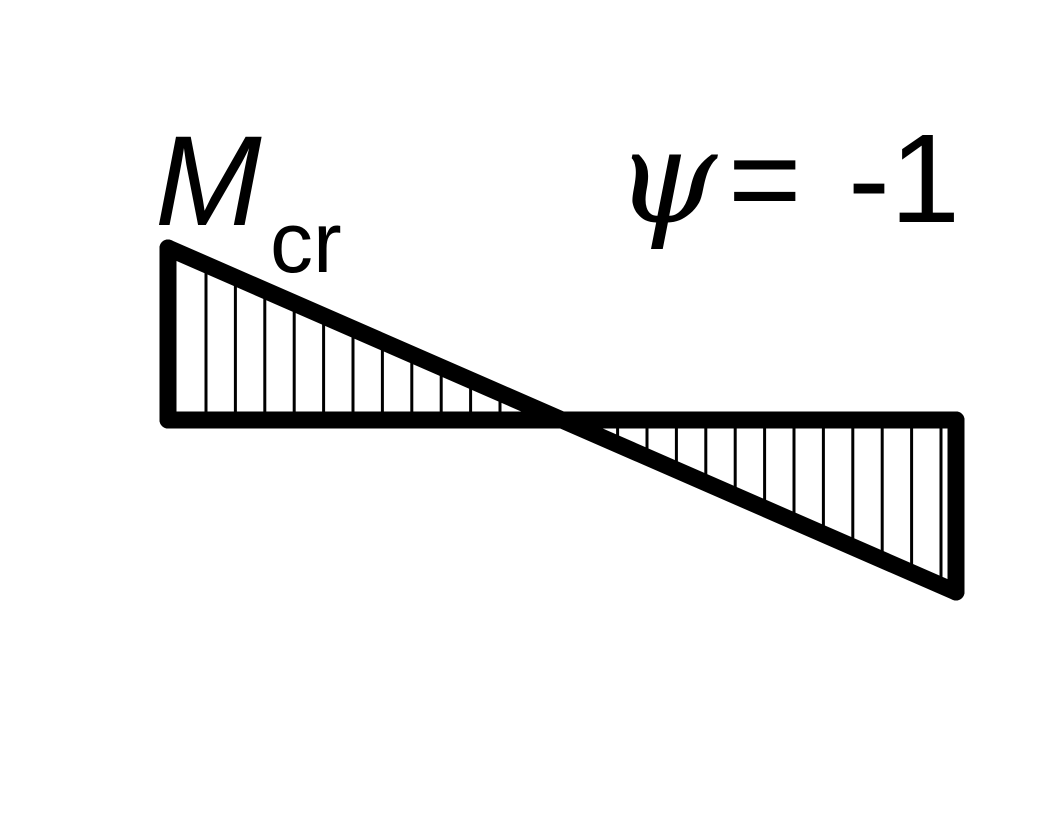 The image size is (1062, 837). I want to click on ratio-symbol: ψ, so click(666, 177).